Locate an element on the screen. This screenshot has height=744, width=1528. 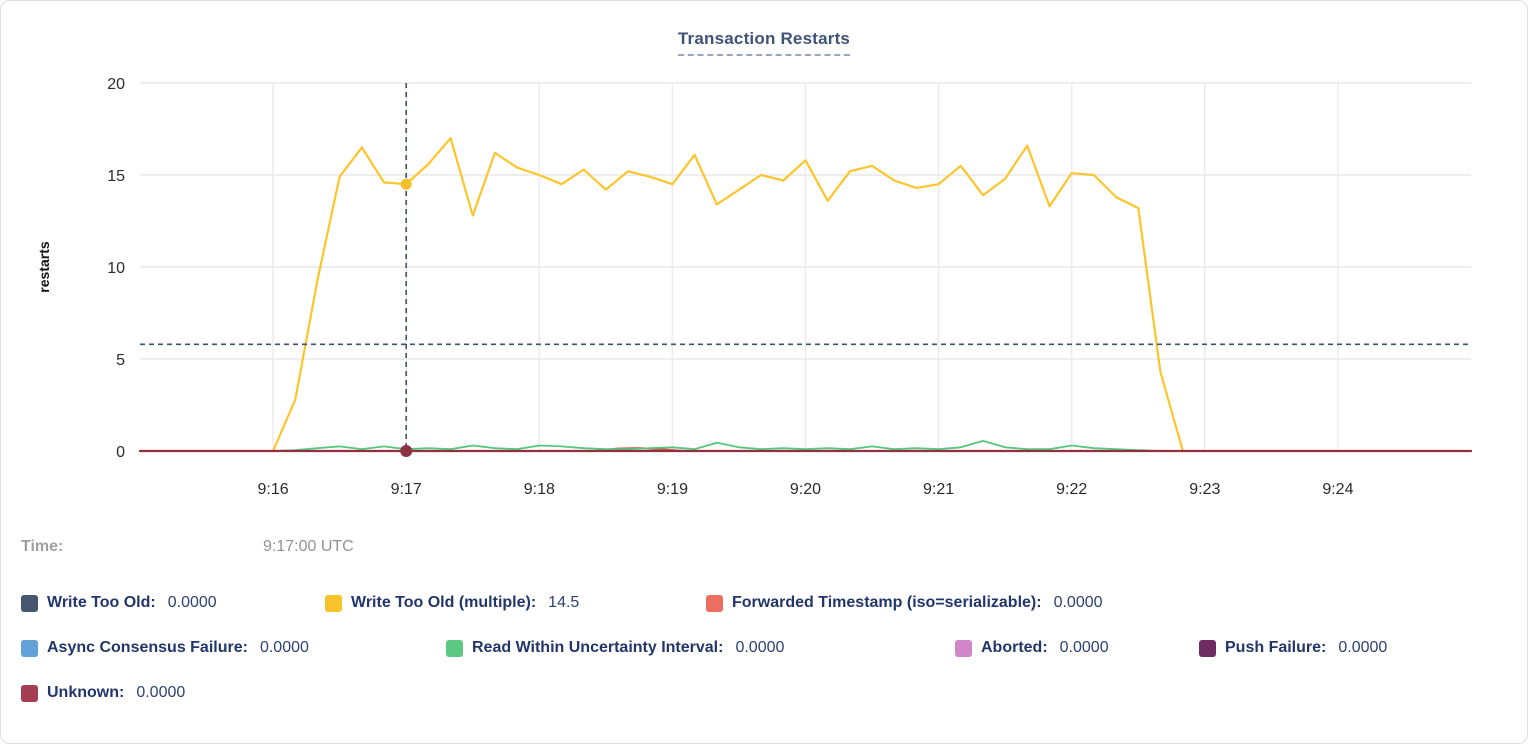
legend-label: Forwarded Timestamp (iso=serializable): is located at coordinates (887, 602).